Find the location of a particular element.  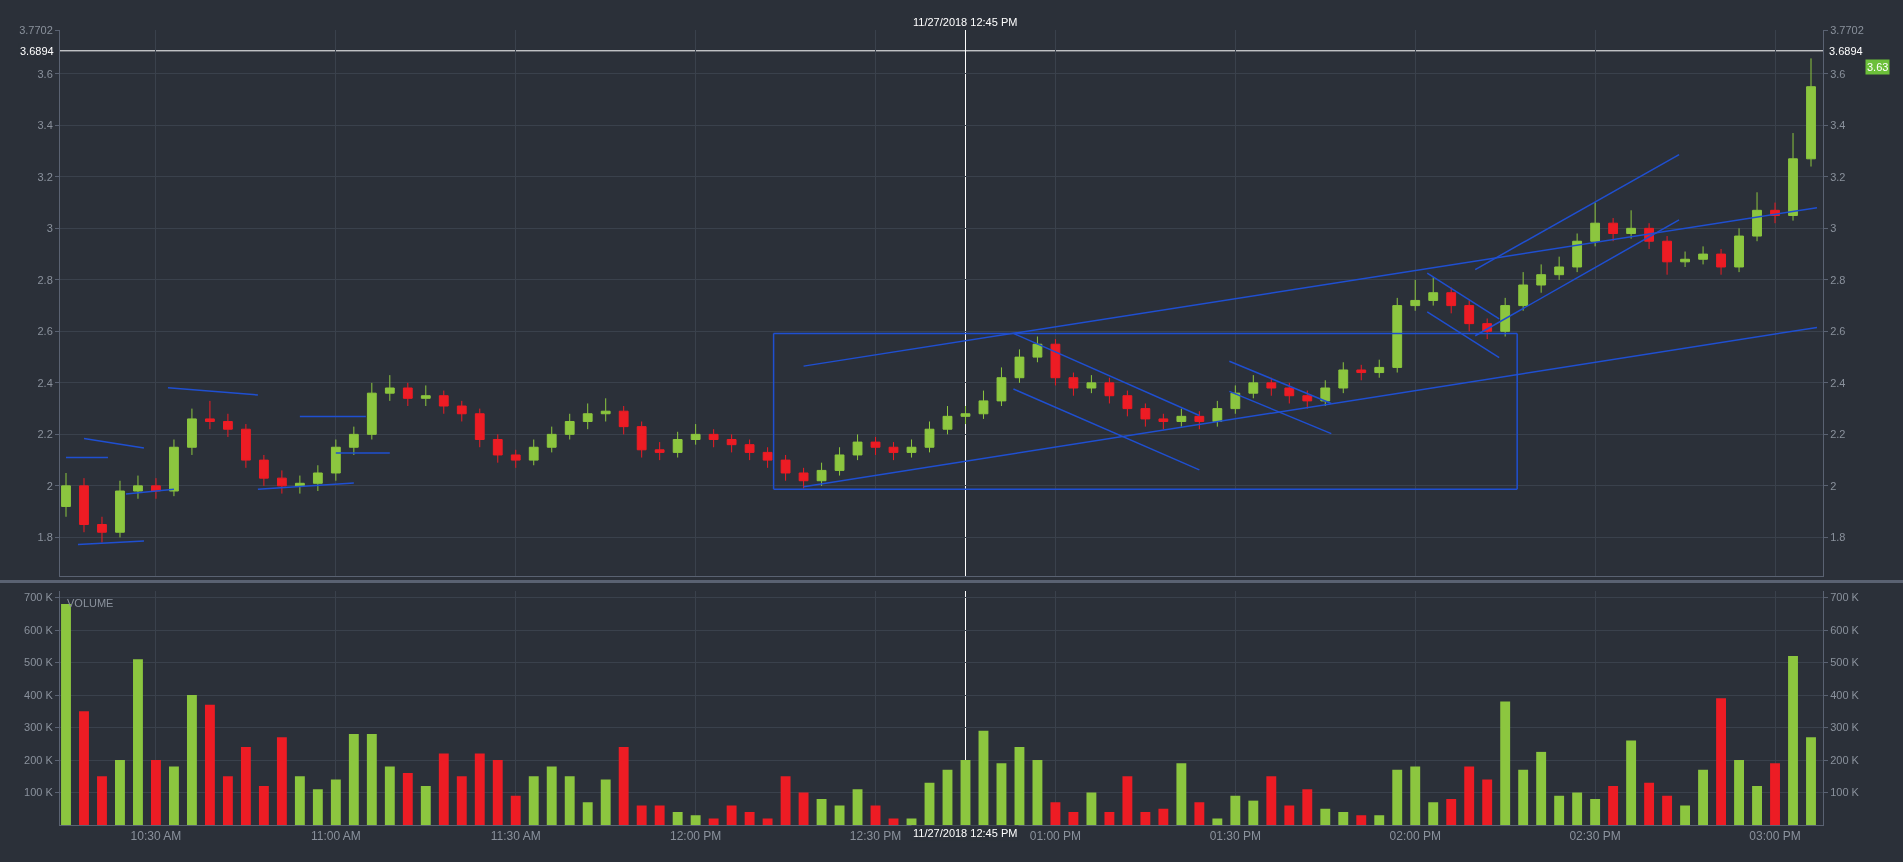

y2-tick-label: 3.7702 is located at coordinates (1847, 29).